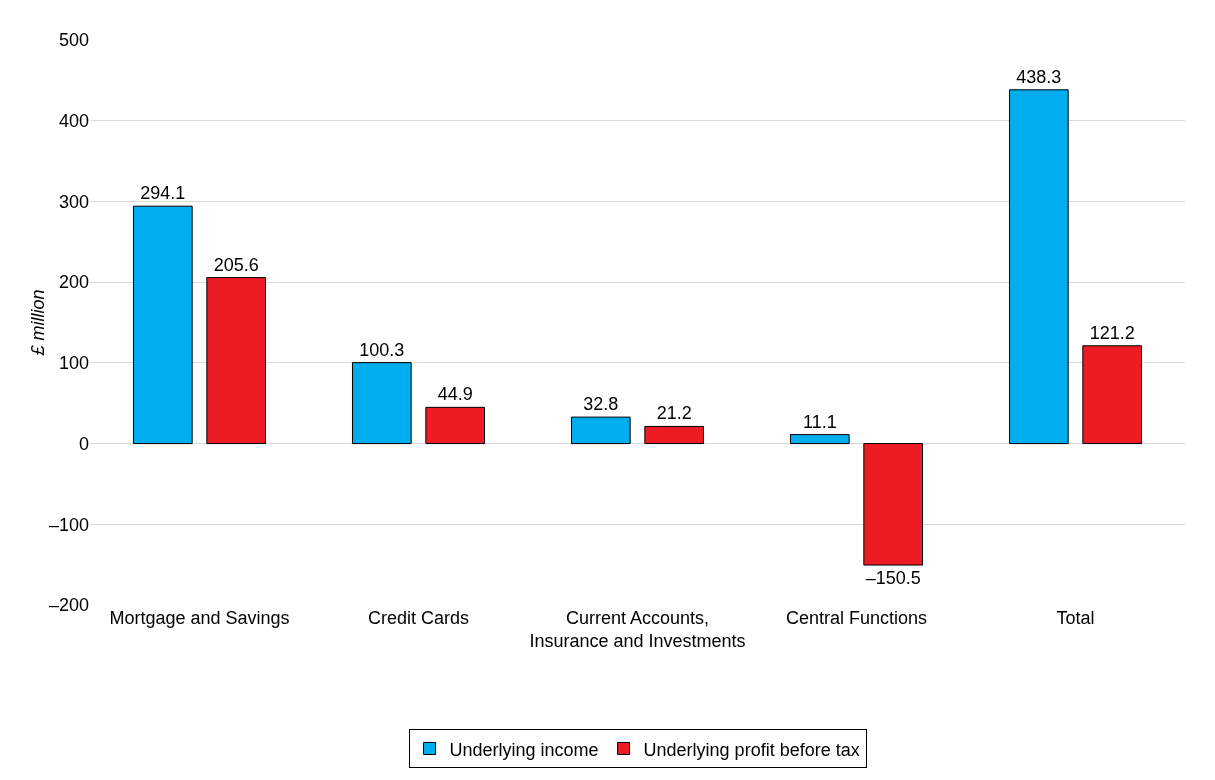 This screenshot has height=780, width=1215. What do you see at coordinates (819, 421) in the screenshot?
I see `data-label: 11.1` at bounding box center [819, 421].